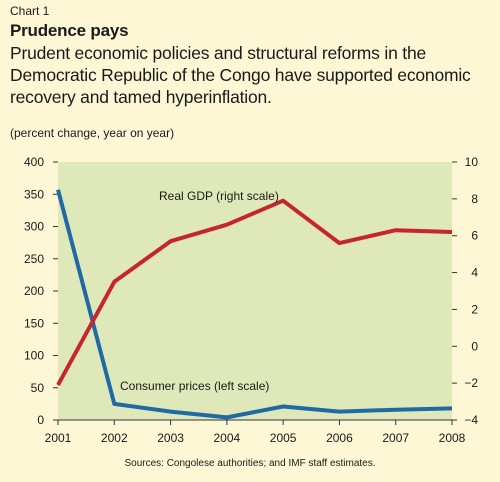  What do you see at coordinates (339, 438) in the screenshot?
I see `x-axis-tick-label: 2006` at bounding box center [339, 438].